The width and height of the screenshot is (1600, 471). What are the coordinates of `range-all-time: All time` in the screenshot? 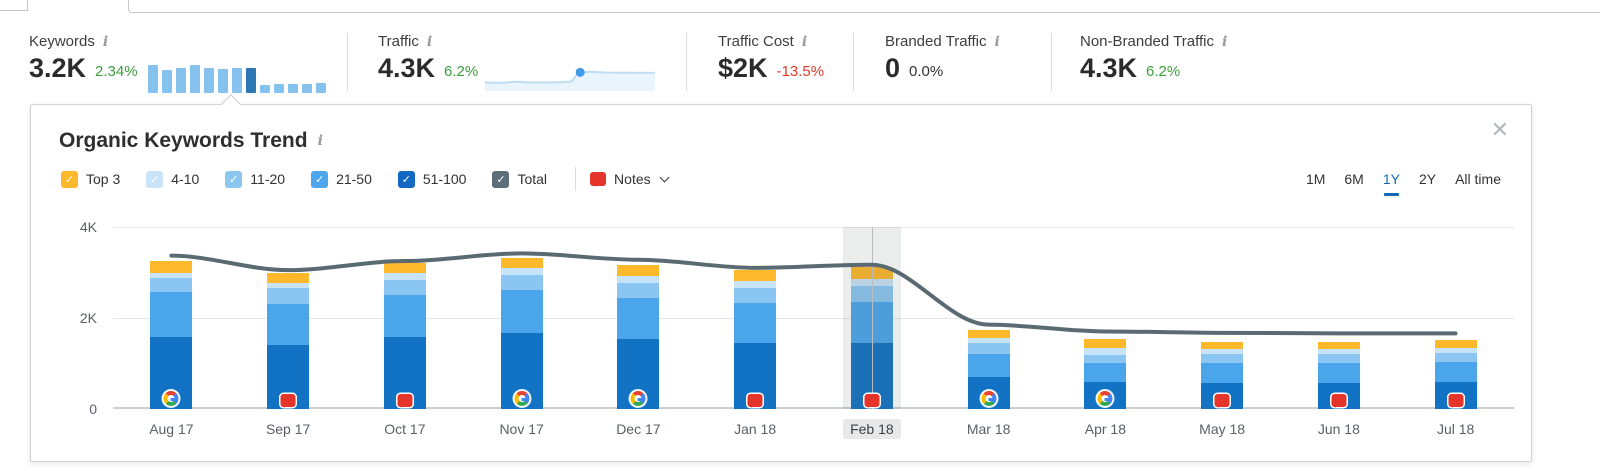 It's located at (1478, 179).